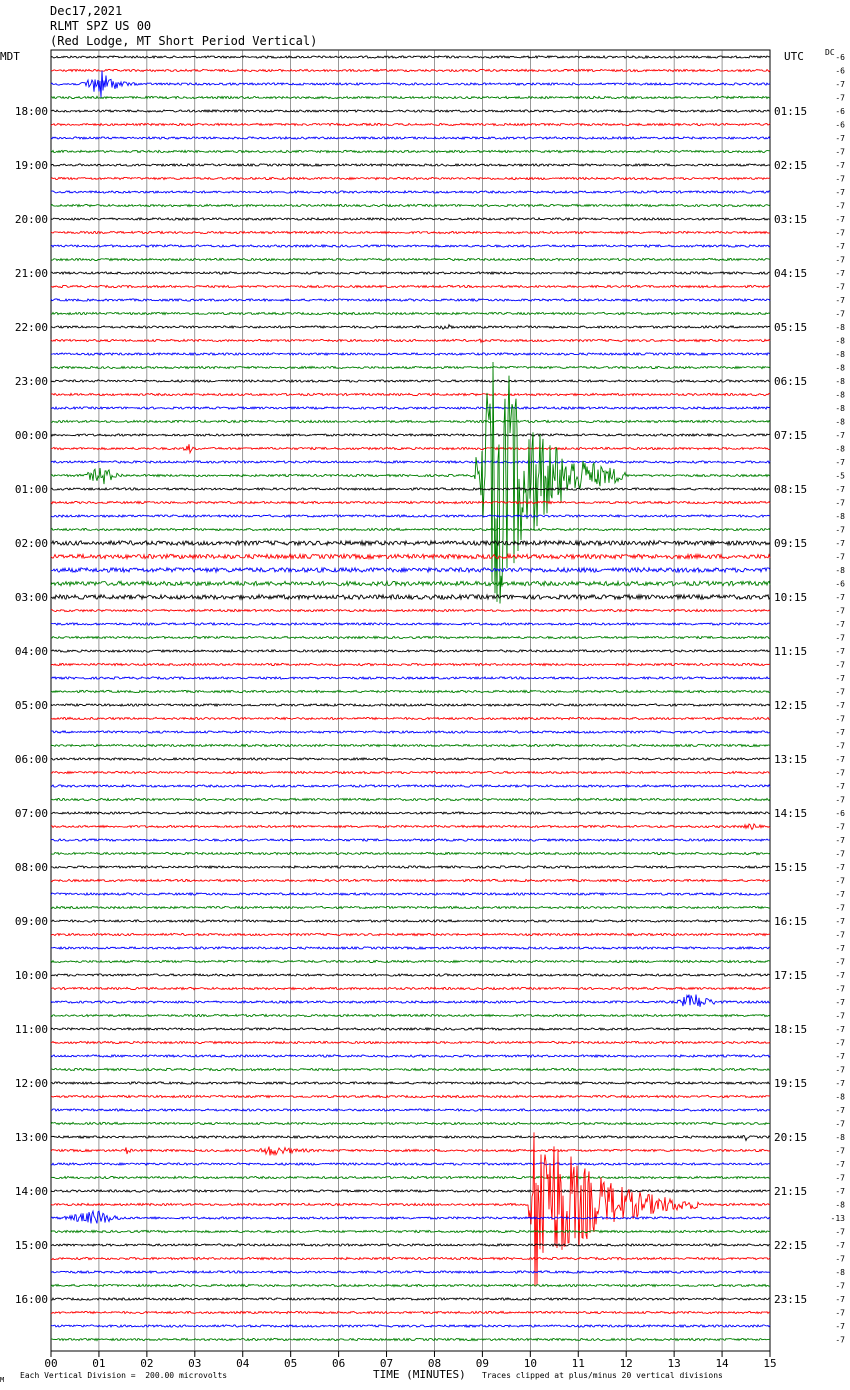 The height and width of the screenshot is (1390, 850). I want to click on x-tick-label: 09, so click(482, 1363).